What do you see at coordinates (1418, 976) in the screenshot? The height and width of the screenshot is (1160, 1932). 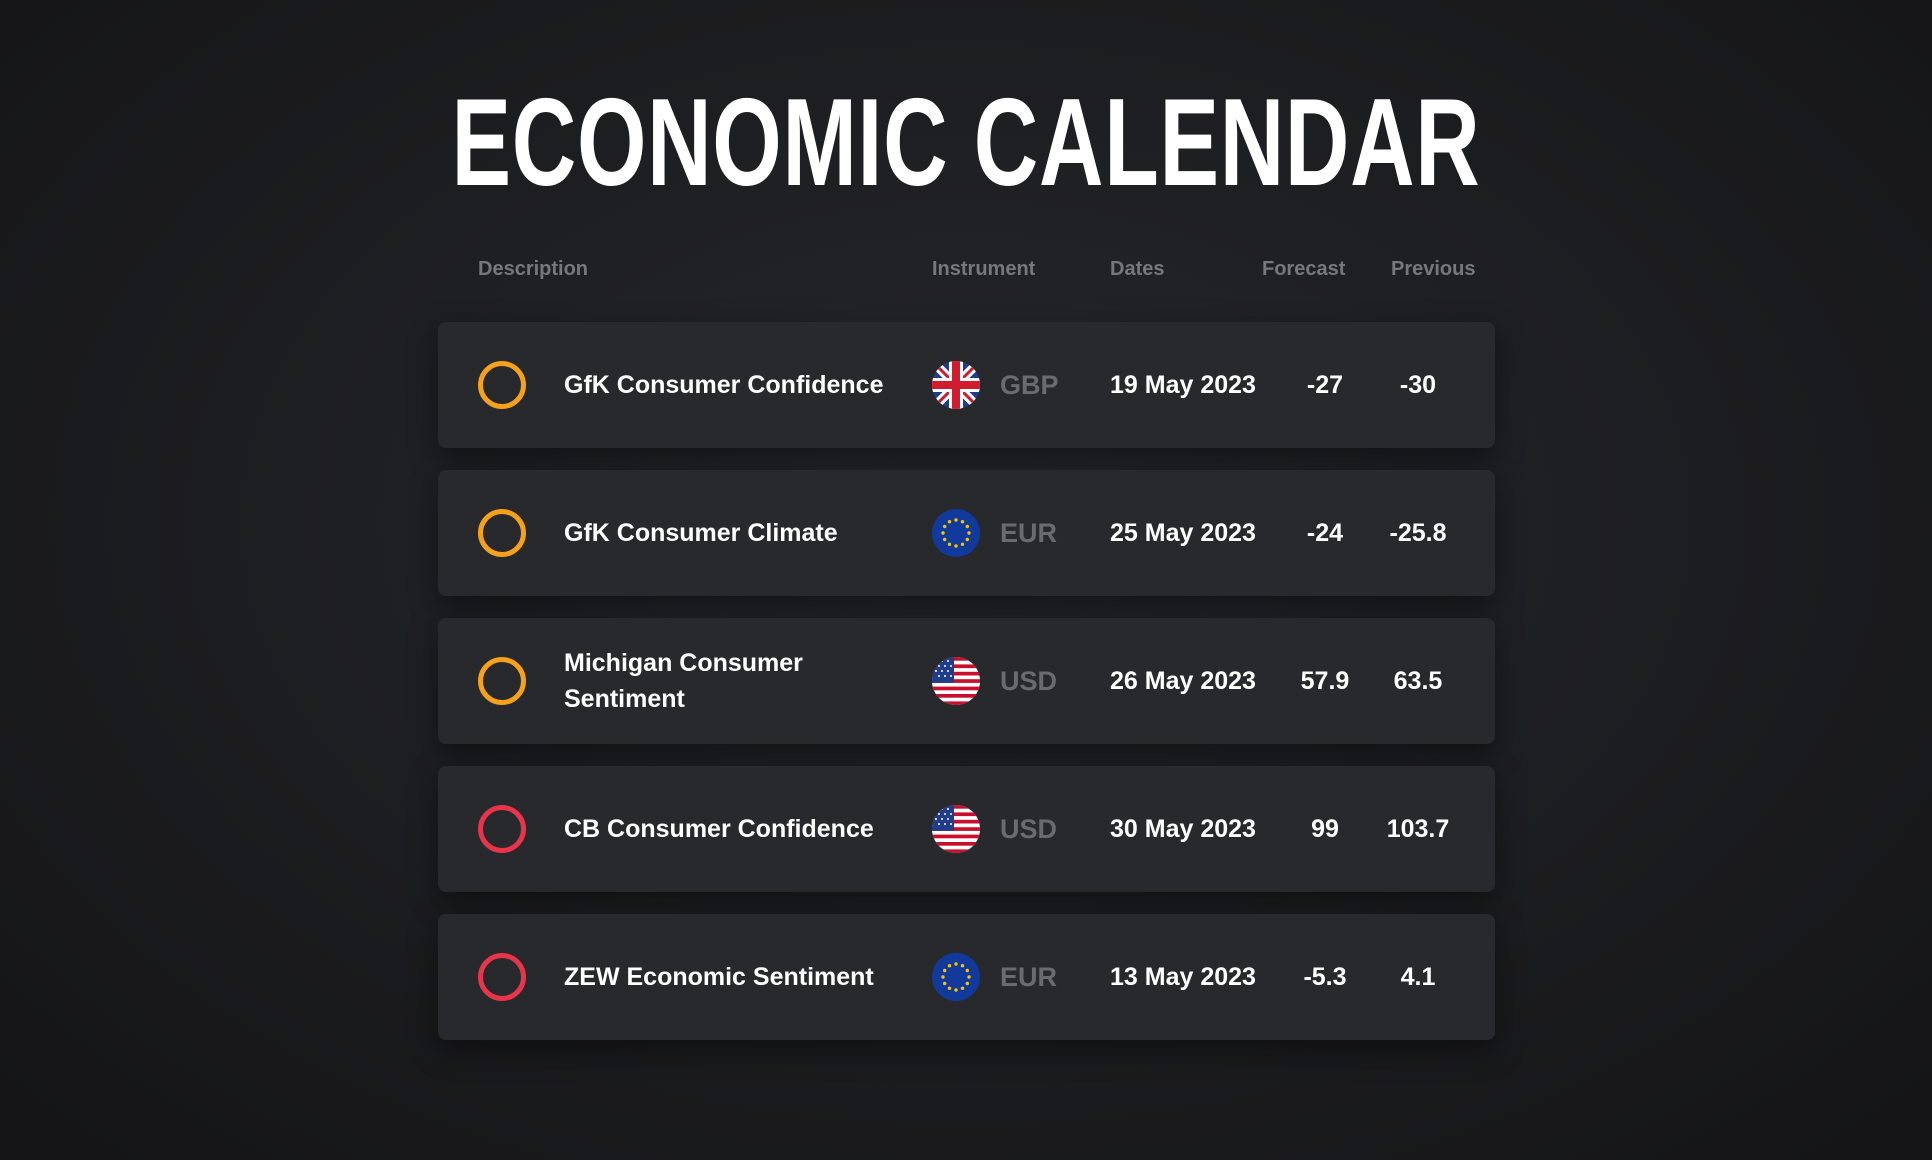 I see `previous-value: 4.1` at bounding box center [1418, 976].